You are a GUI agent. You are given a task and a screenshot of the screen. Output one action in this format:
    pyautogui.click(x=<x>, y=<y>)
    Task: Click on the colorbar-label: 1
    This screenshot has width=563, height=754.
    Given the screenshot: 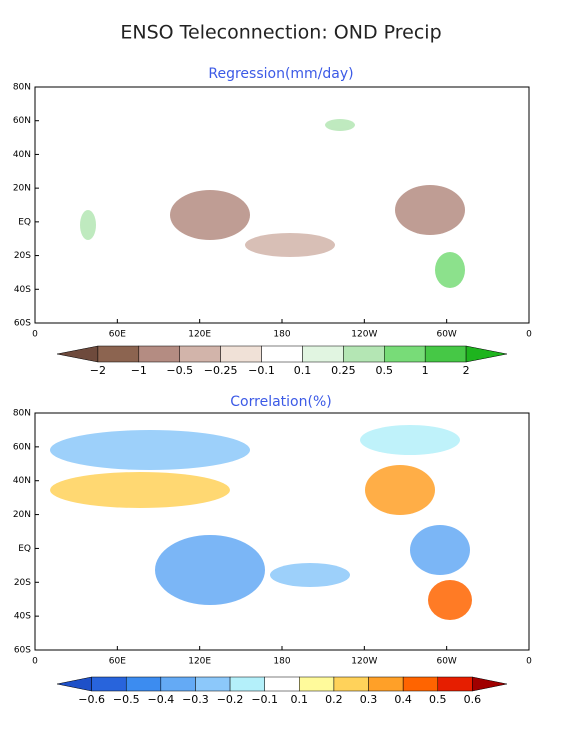 What is the action you would take?
    pyautogui.click(x=425, y=370)
    